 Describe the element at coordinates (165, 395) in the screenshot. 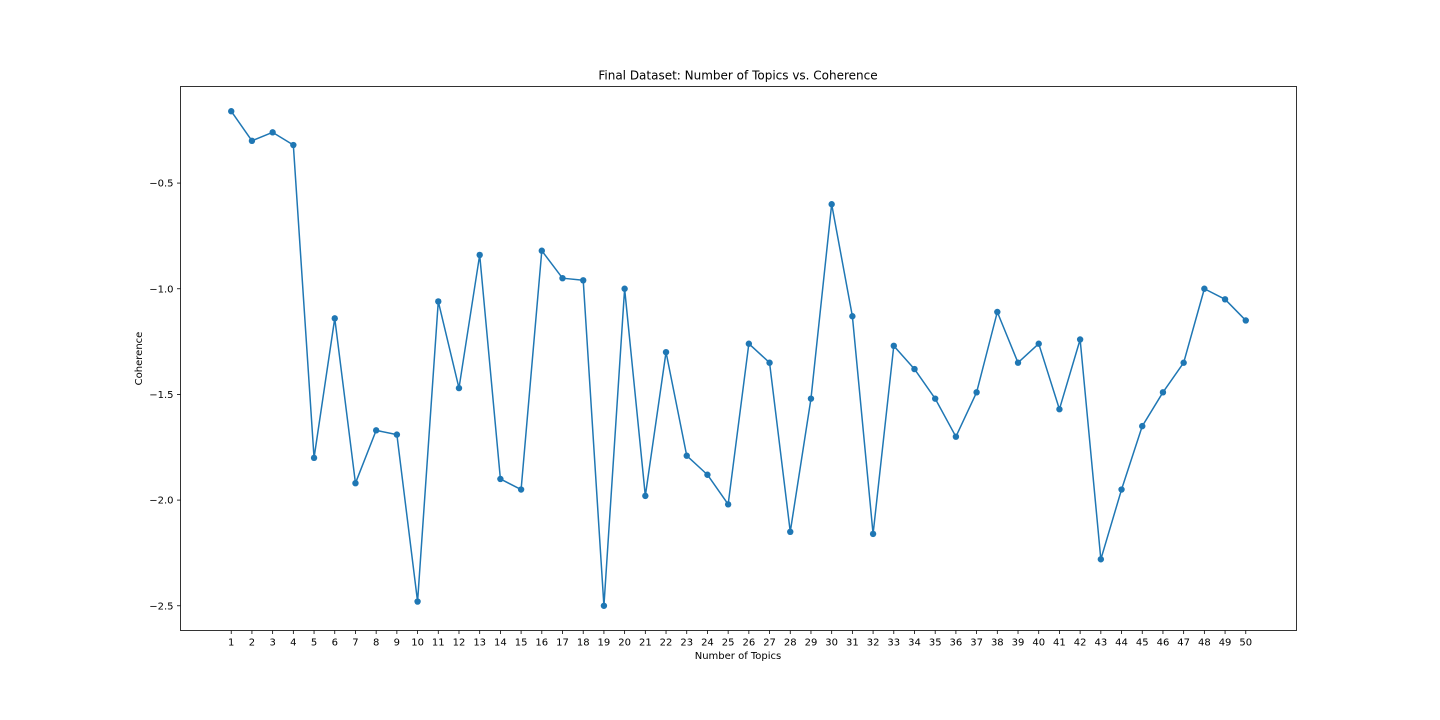

I see `y-axis: −0.5 −1.0 −1.5 −2.0 −2.5` at that location.